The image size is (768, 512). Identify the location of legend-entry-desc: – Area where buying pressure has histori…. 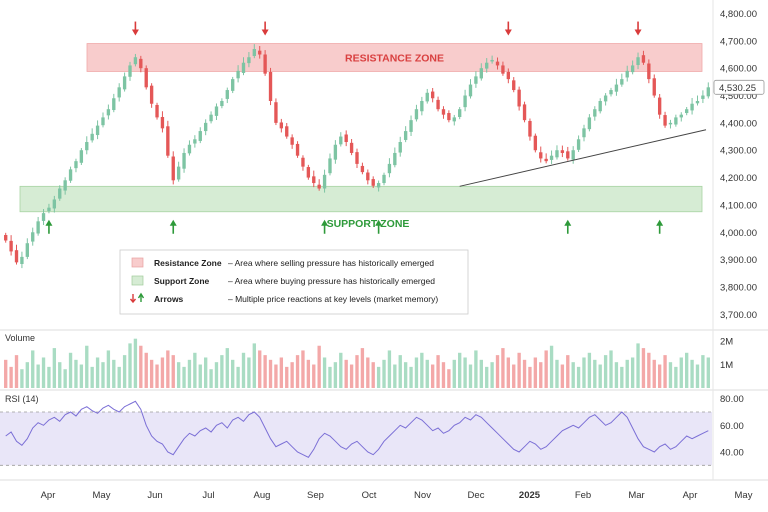
(331, 281).